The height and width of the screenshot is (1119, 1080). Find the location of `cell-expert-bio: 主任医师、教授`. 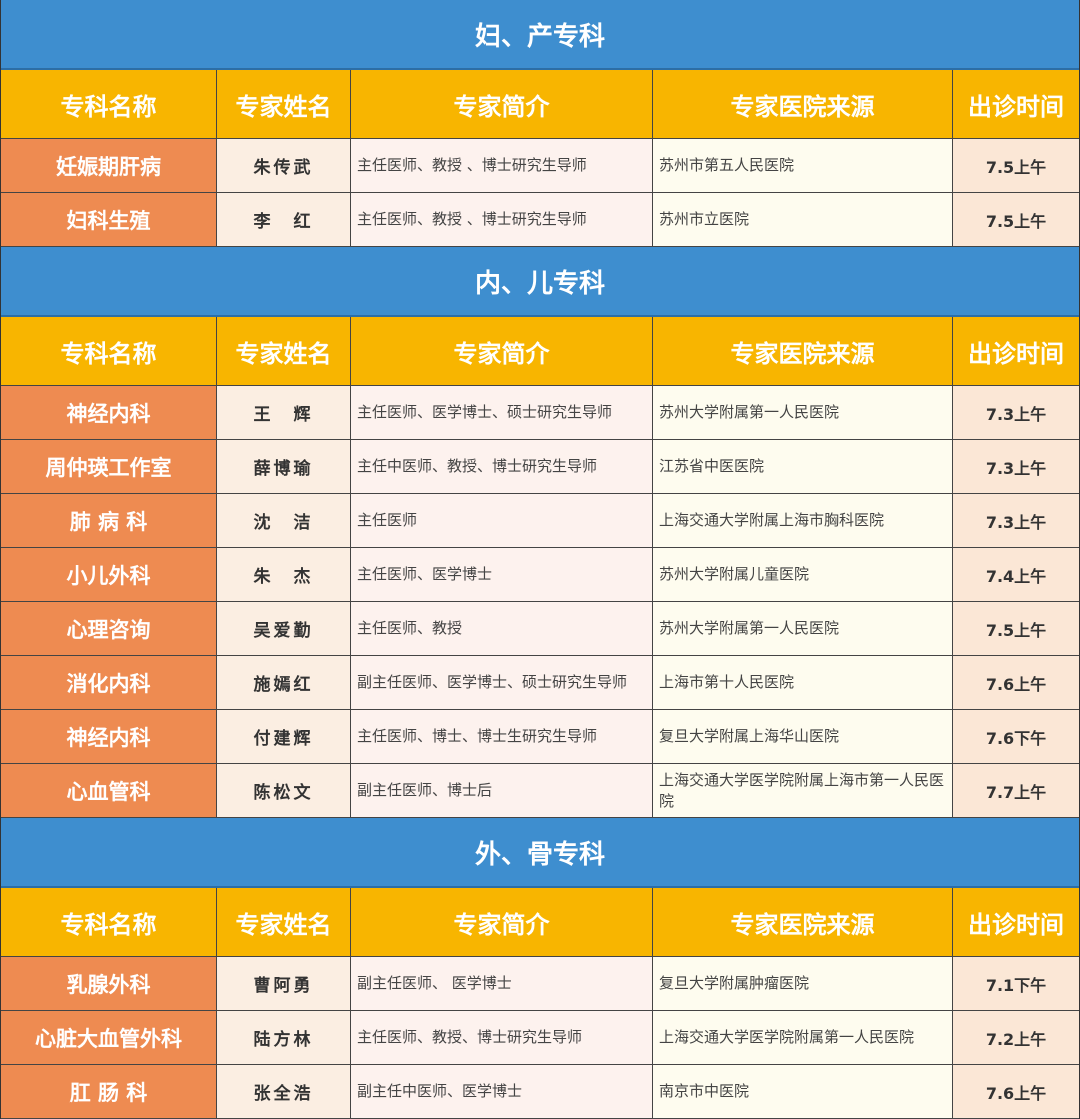

cell-expert-bio: 主任医师、教授 is located at coordinates (502, 628).